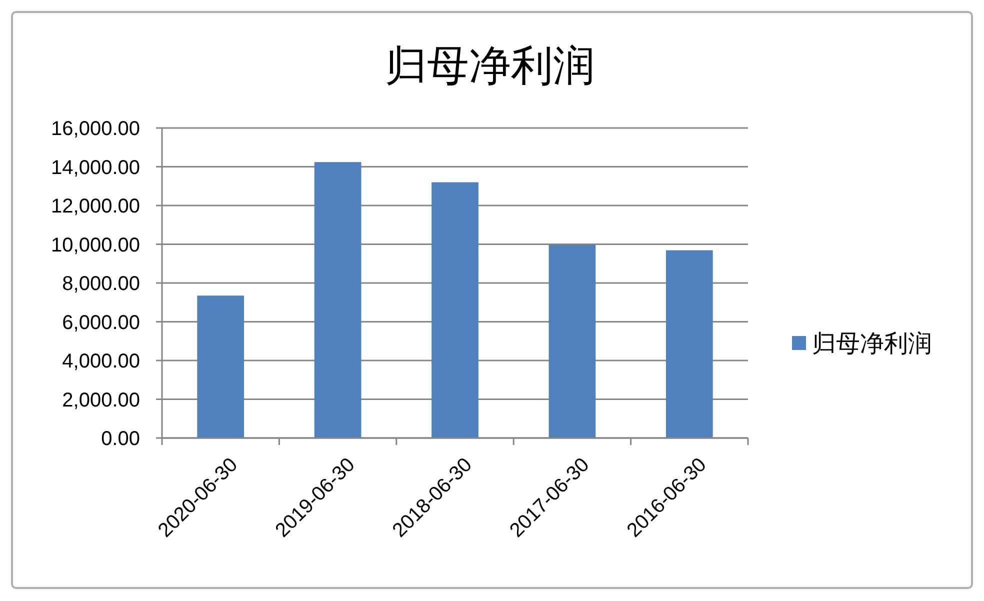  What do you see at coordinates (872, 344) in the screenshot?
I see `legend-label: 归母净利润` at bounding box center [872, 344].